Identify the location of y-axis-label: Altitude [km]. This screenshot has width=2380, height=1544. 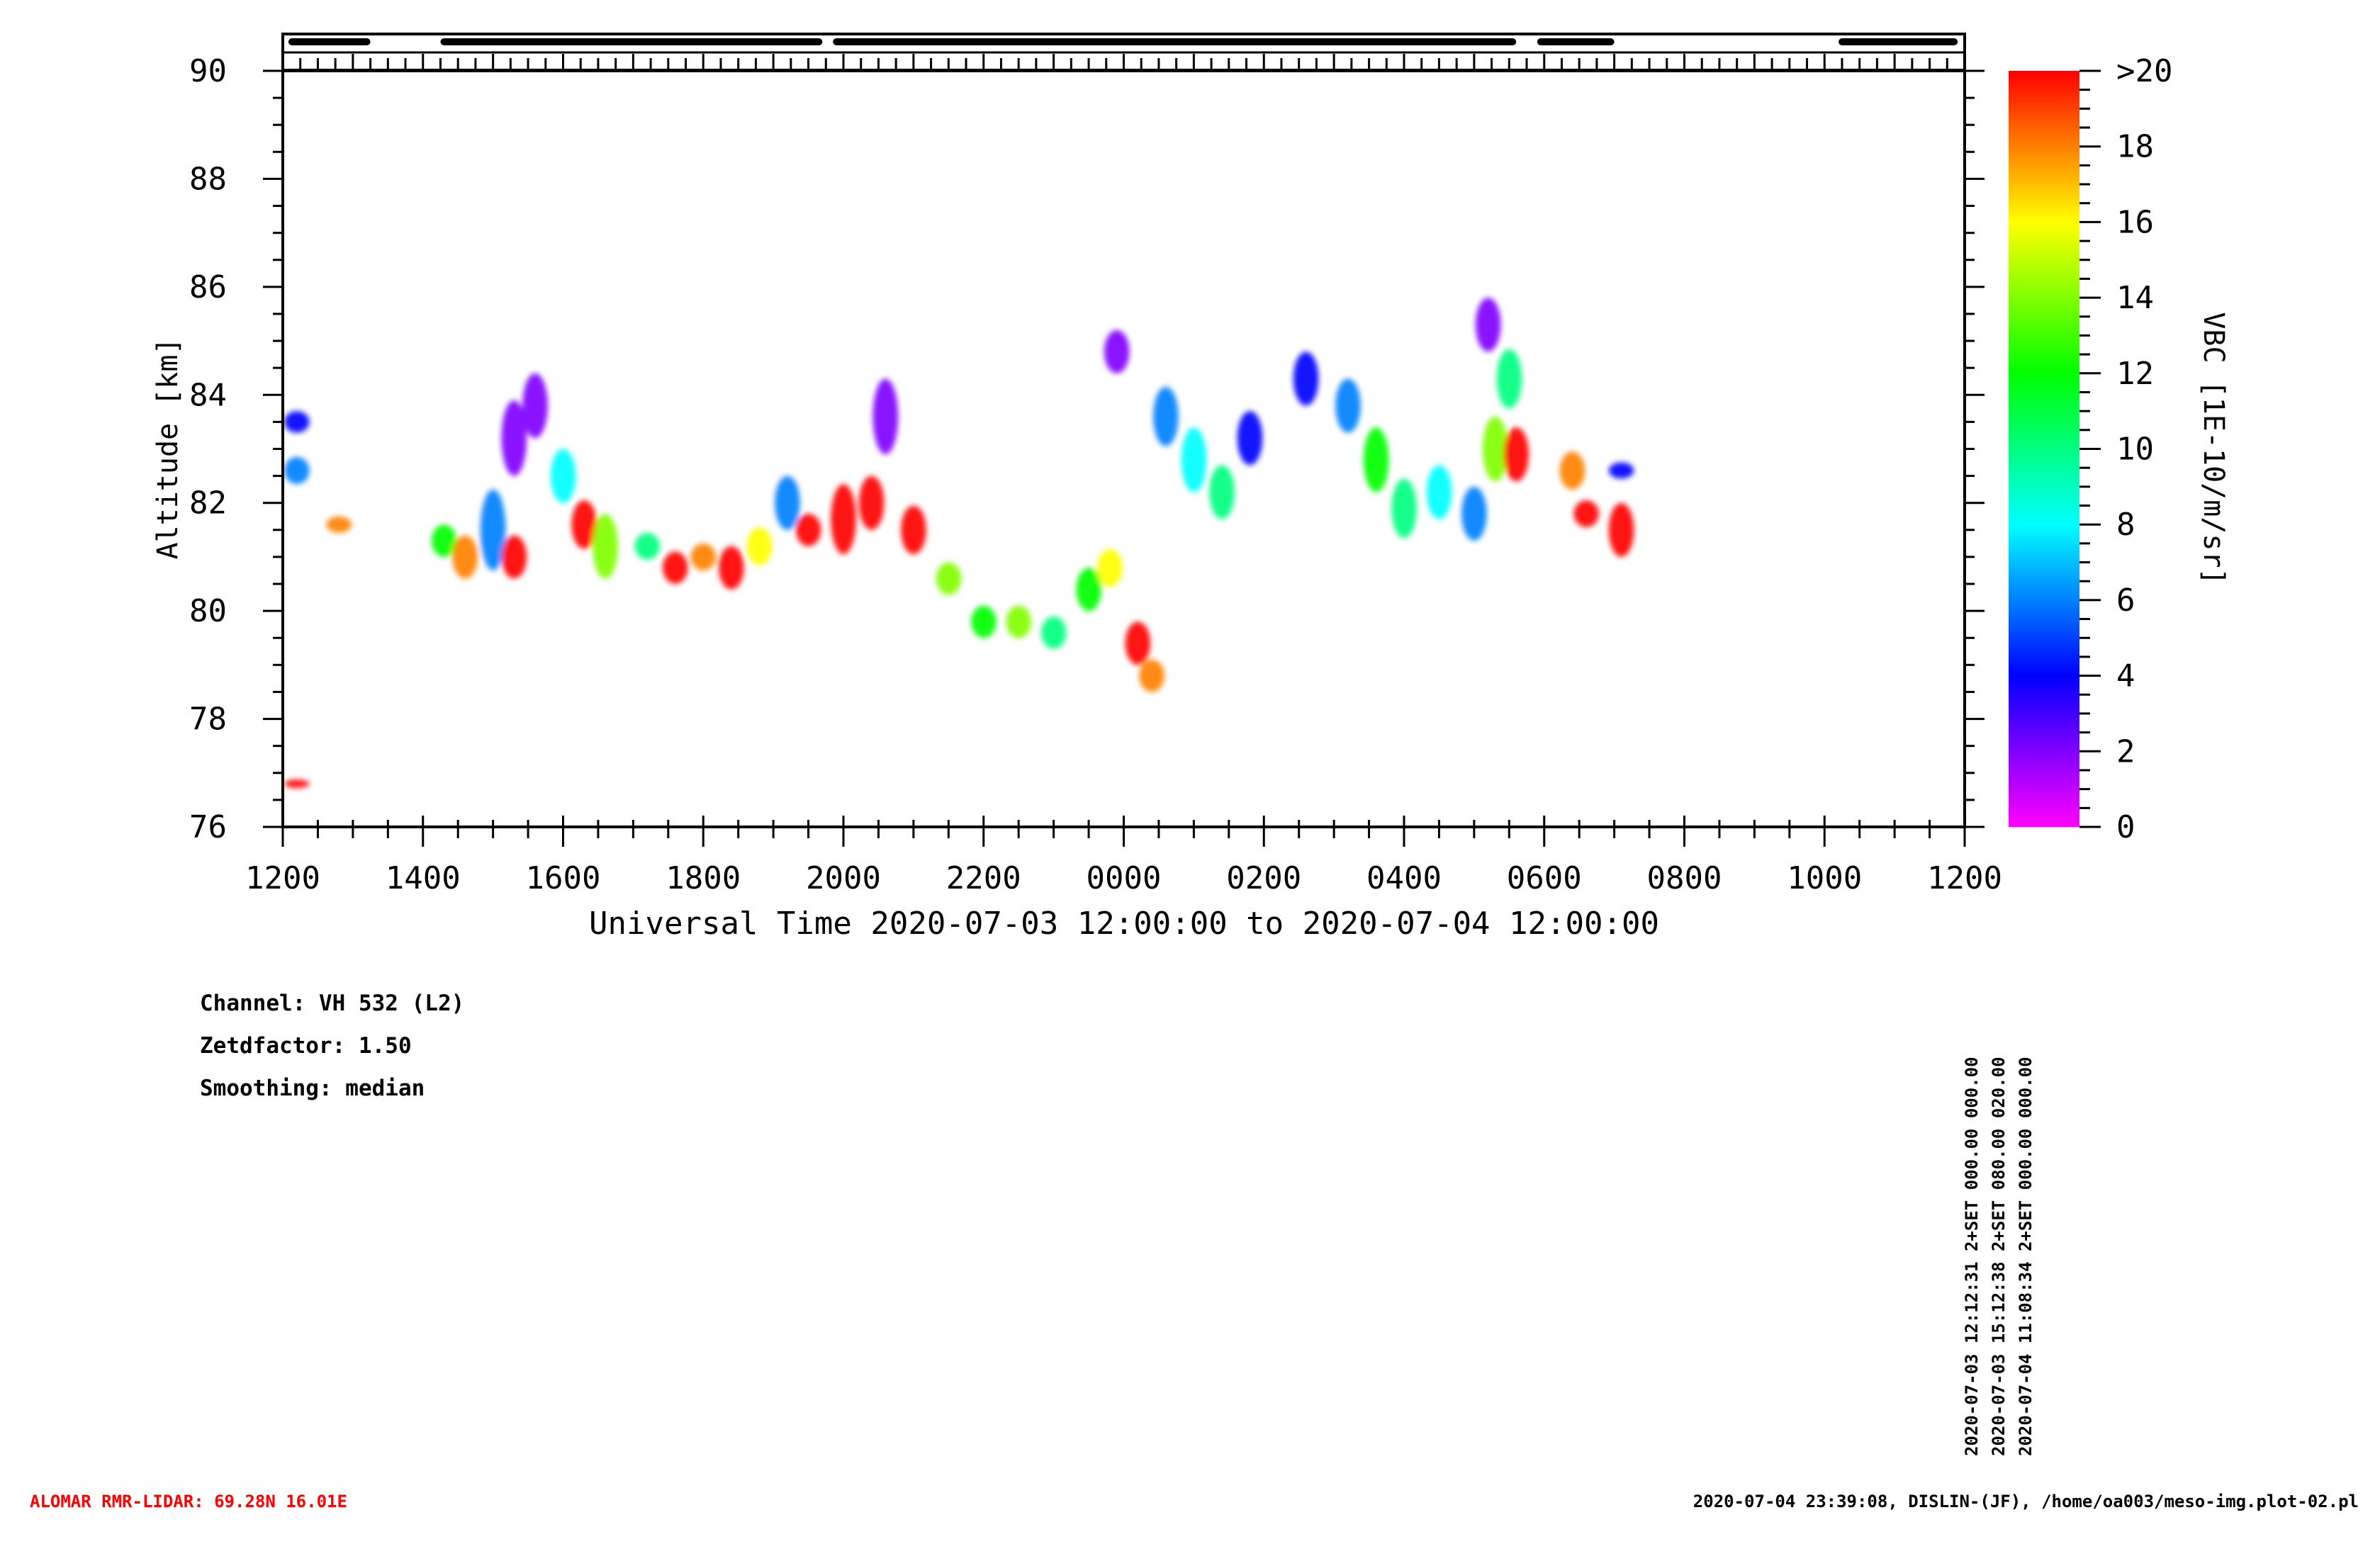
(168, 448).